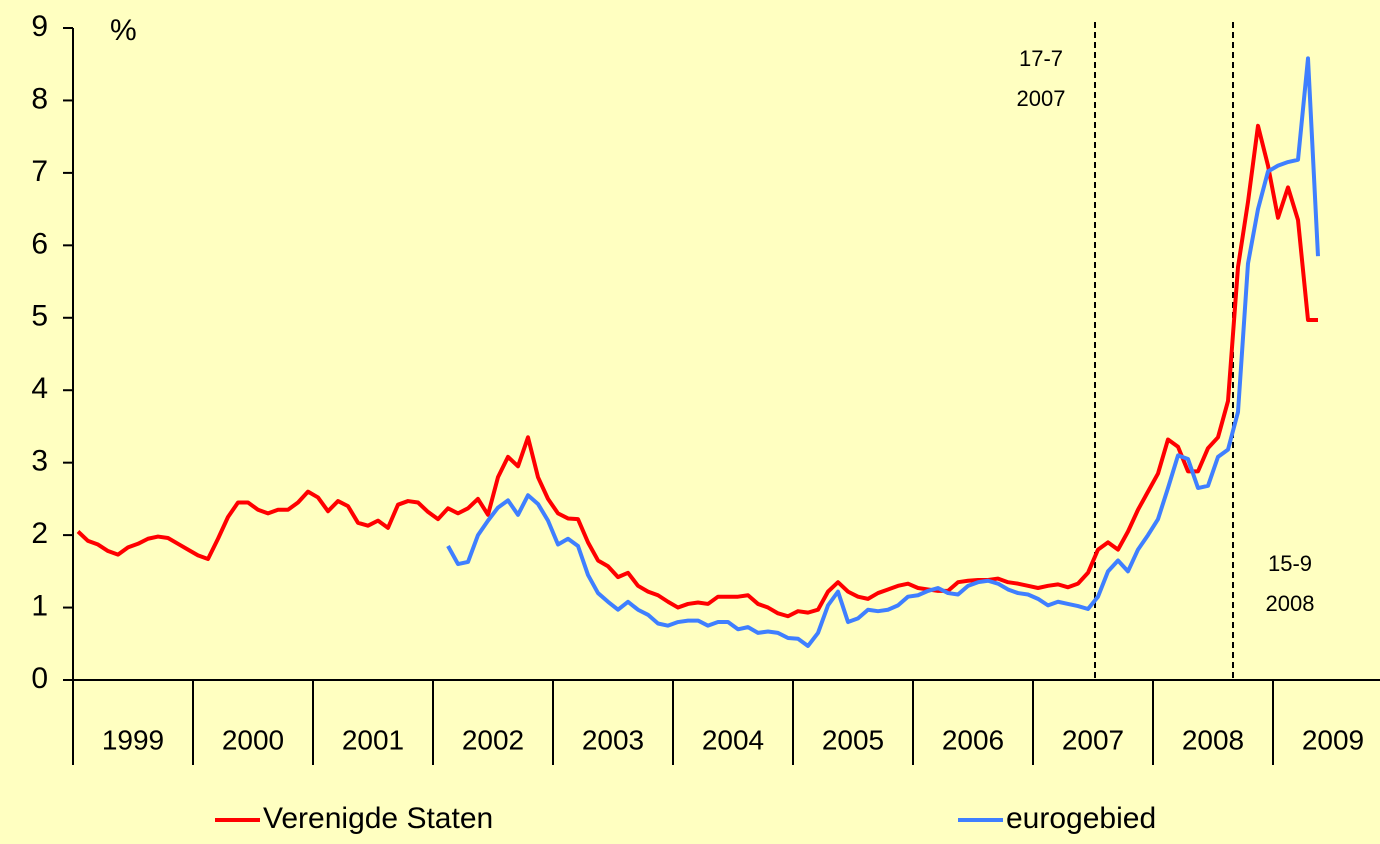 This screenshot has height=844, width=1380. What do you see at coordinates (1093, 739) in the screenshot?
I see `x-tick-label: 2007` at bounding box center [1093, 739].